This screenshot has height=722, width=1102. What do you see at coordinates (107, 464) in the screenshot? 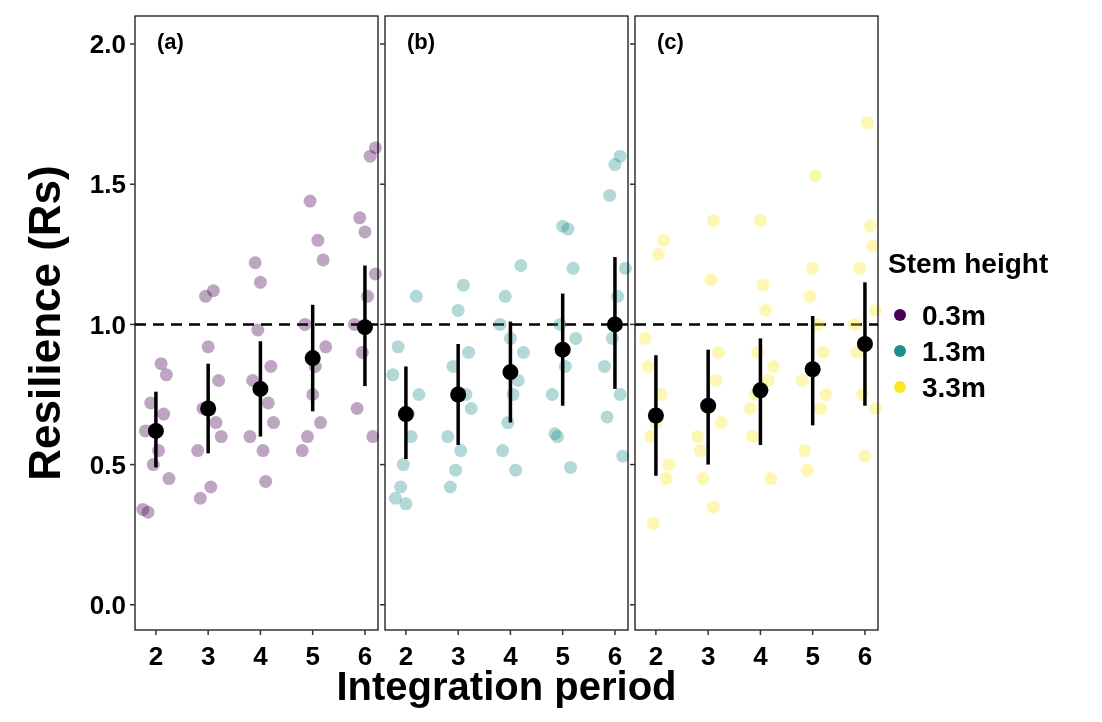
I see `y-tick-label: 0.5` at bounding box center [107, 464].